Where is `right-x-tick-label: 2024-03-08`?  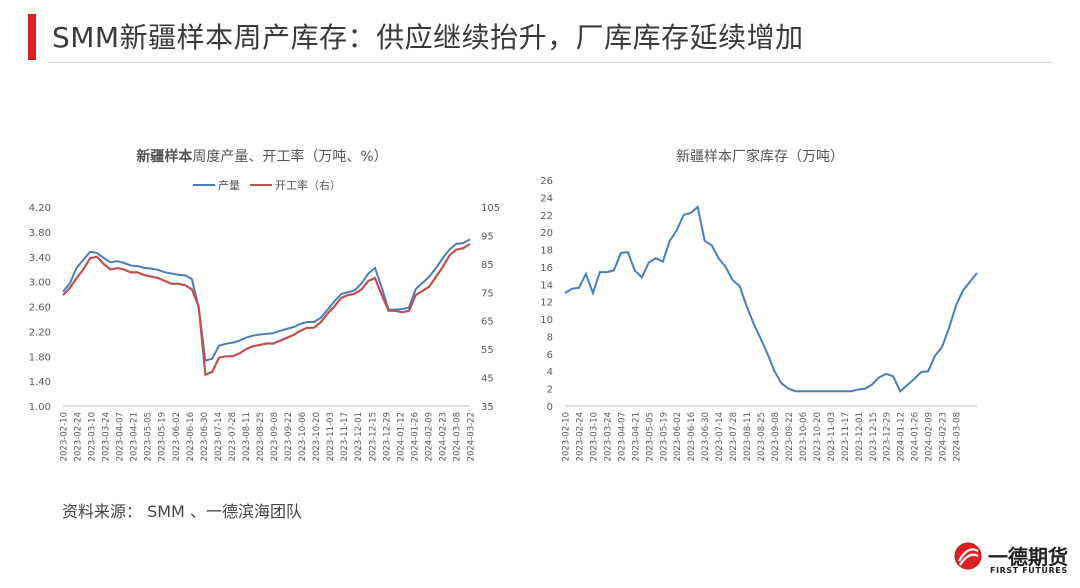
right-x-tick-label: 2024-03-08 is located at coordinates (958, 436).